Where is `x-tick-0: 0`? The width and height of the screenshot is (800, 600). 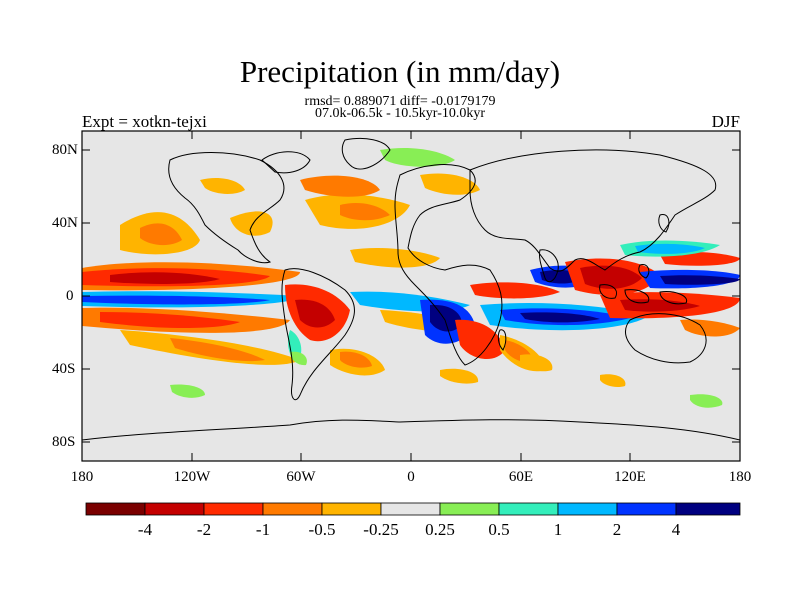
x-tick-0: 0 is located at coordinates (411, 477).